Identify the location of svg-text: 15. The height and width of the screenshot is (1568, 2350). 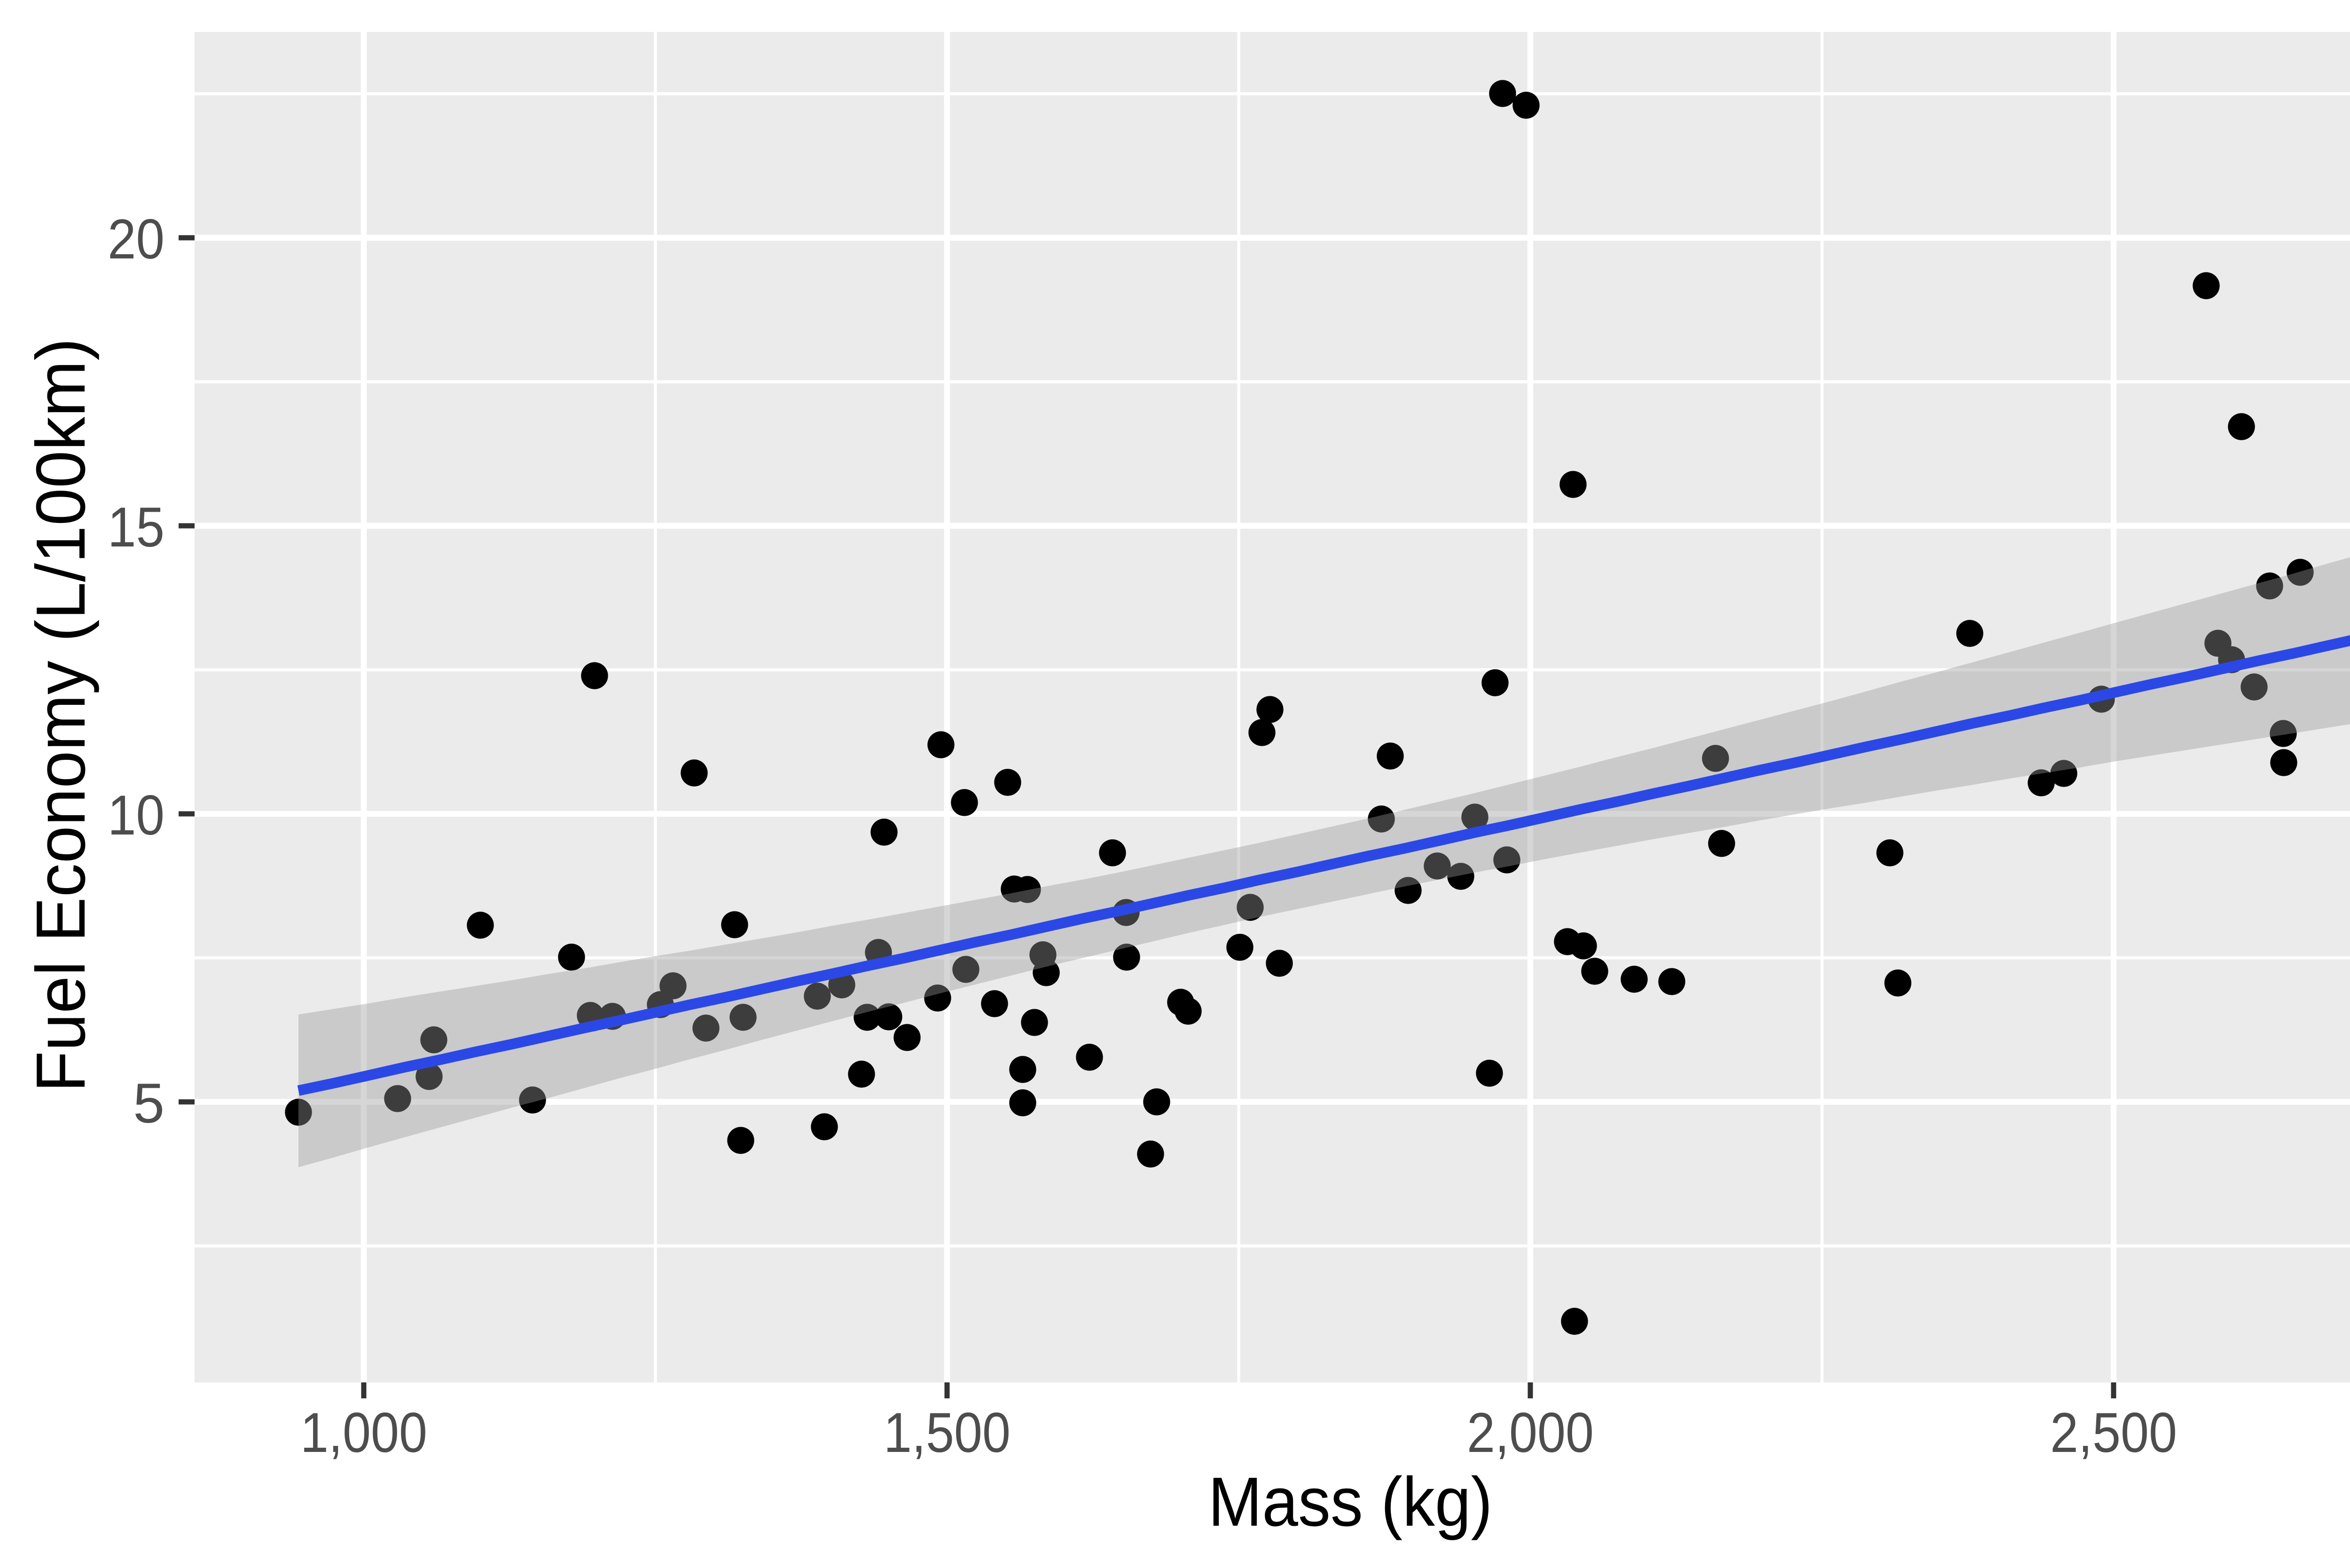
(136, 527).